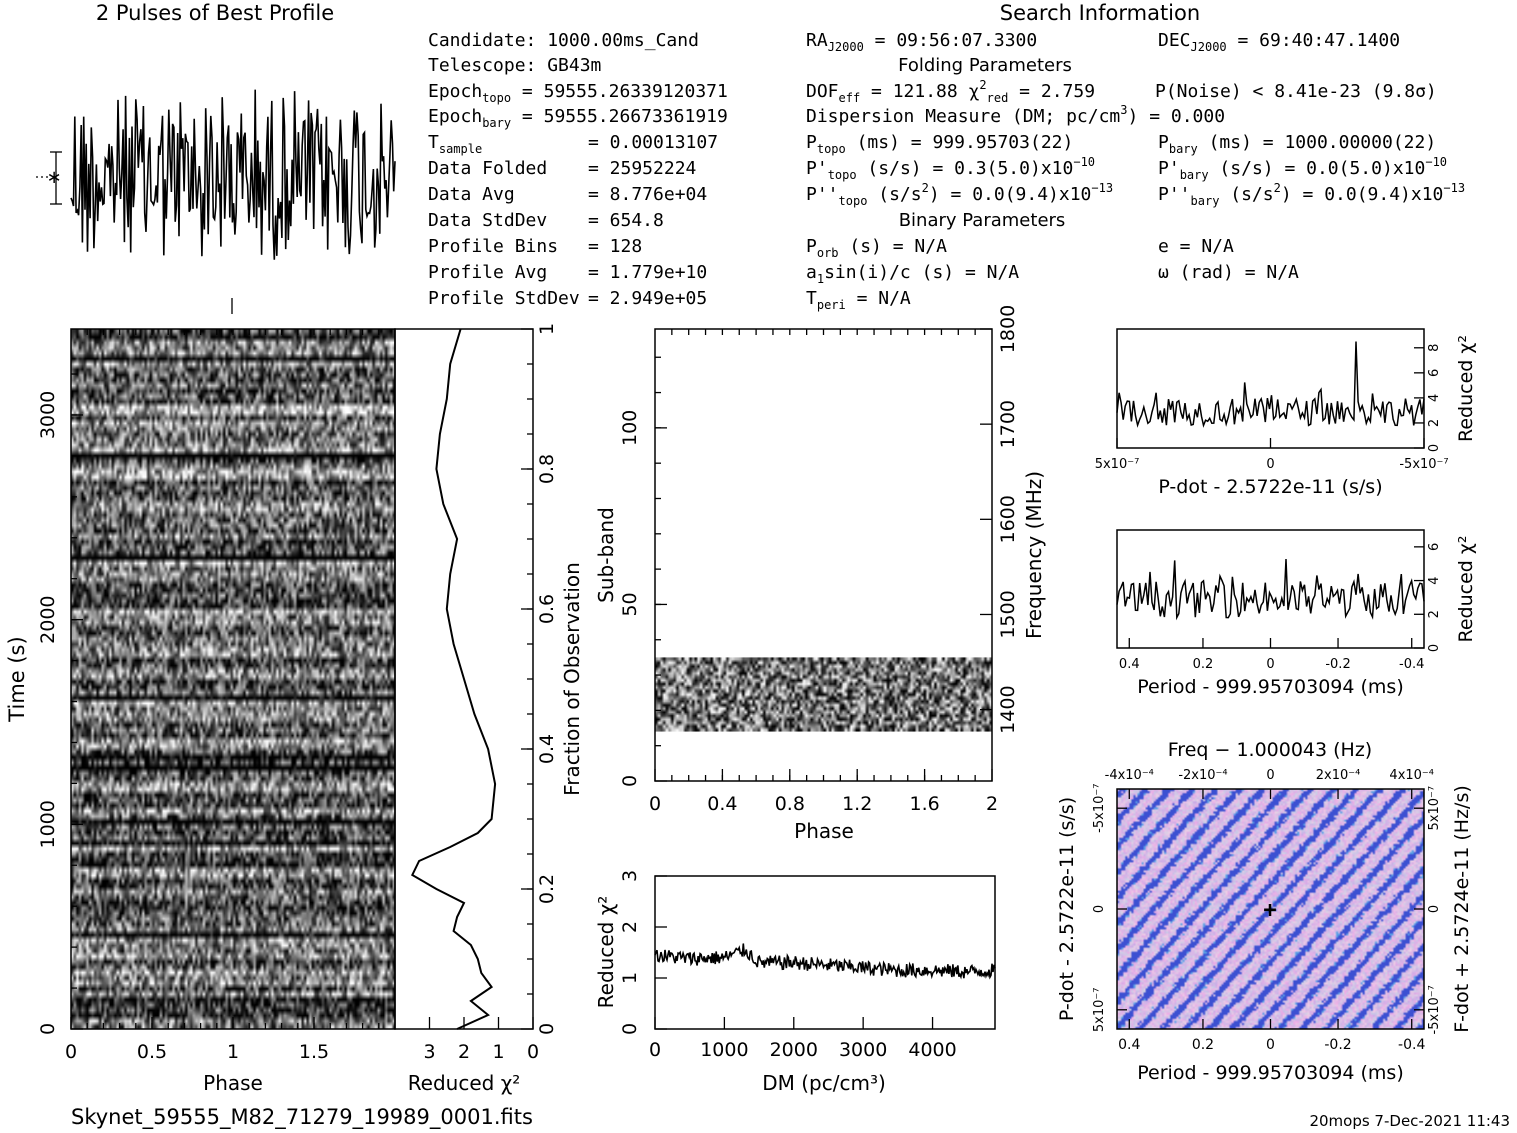  What do you see at coordinates (546, 220) in the screenshot?
I see `info-line: Data StdDev = 654.8` at bounding box center [546, 220].